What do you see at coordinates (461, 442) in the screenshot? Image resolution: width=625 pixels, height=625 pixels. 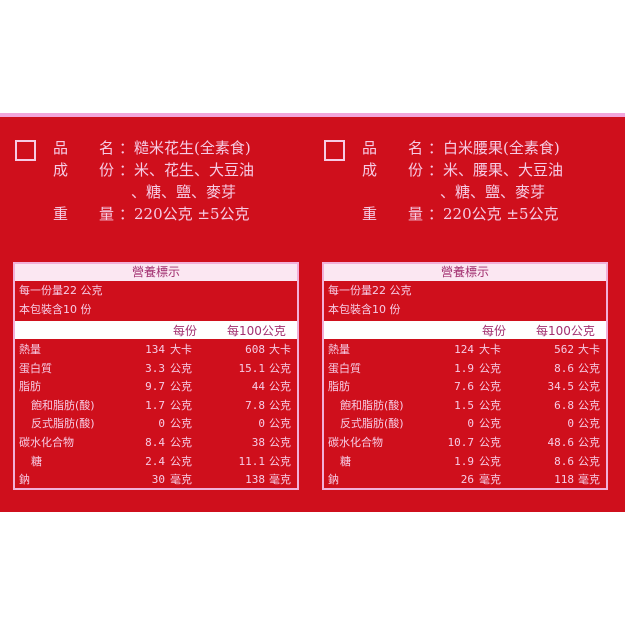 I see `per-serving-value: 10.7` at bounding box center [461, 442].